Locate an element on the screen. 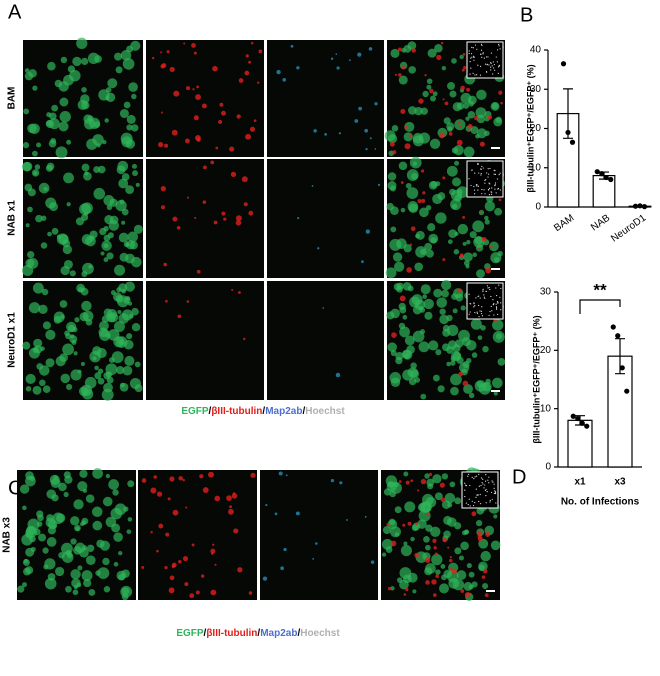 This screenshot has height=676, width=660. y-tick-label: 0 is located at coordinates (548, 467).